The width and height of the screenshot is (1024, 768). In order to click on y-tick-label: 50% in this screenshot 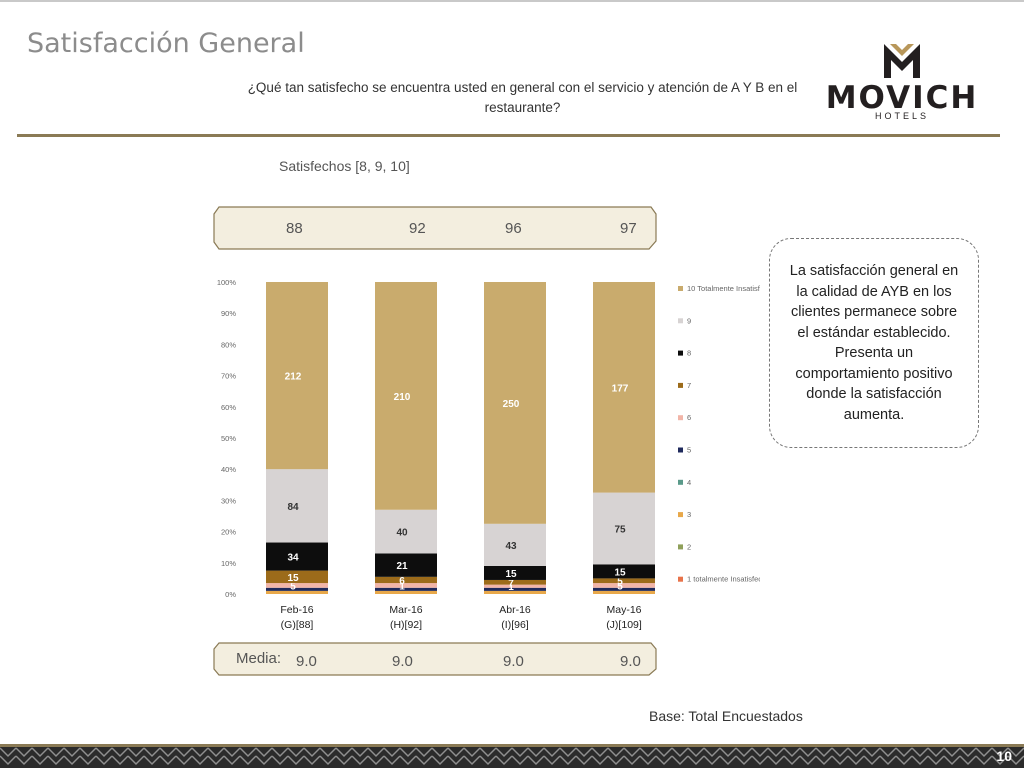, I will do `click(228, 438)`.